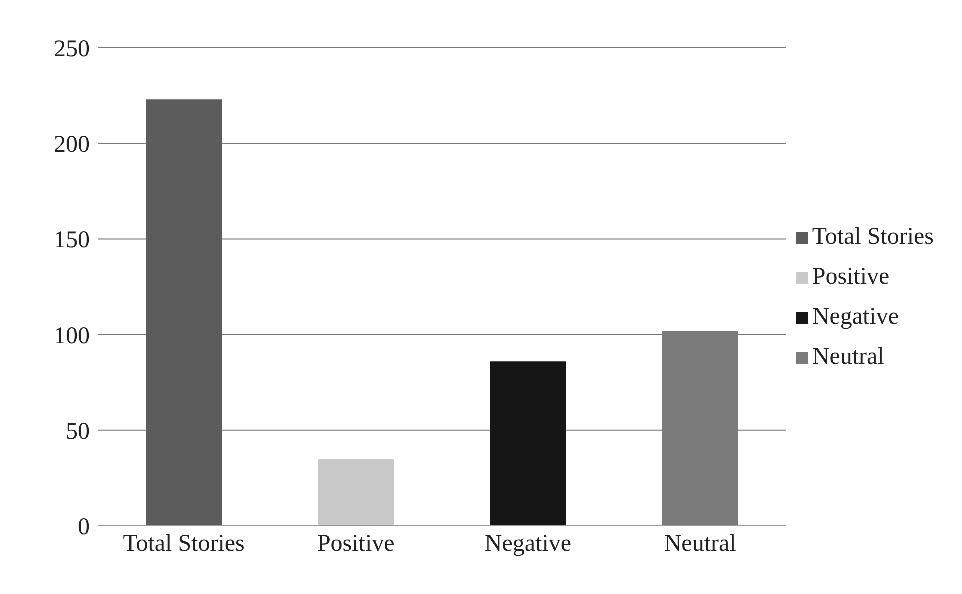 The height and width of the screenshot is (594, 962). I want to click on y-tick-label: 0, so click(84, 527).